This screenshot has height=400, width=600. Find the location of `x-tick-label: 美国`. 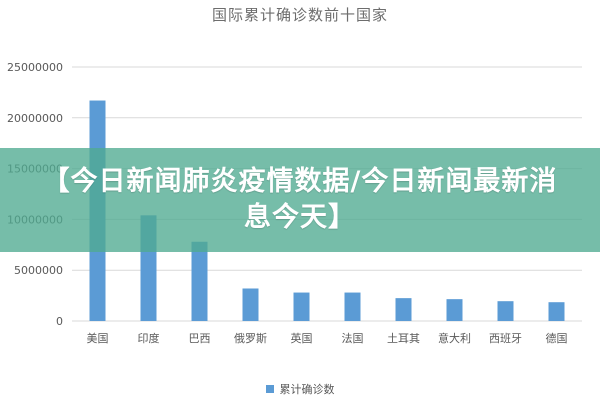

x-tick-label: 美国 is located at coordinates (98, 338).